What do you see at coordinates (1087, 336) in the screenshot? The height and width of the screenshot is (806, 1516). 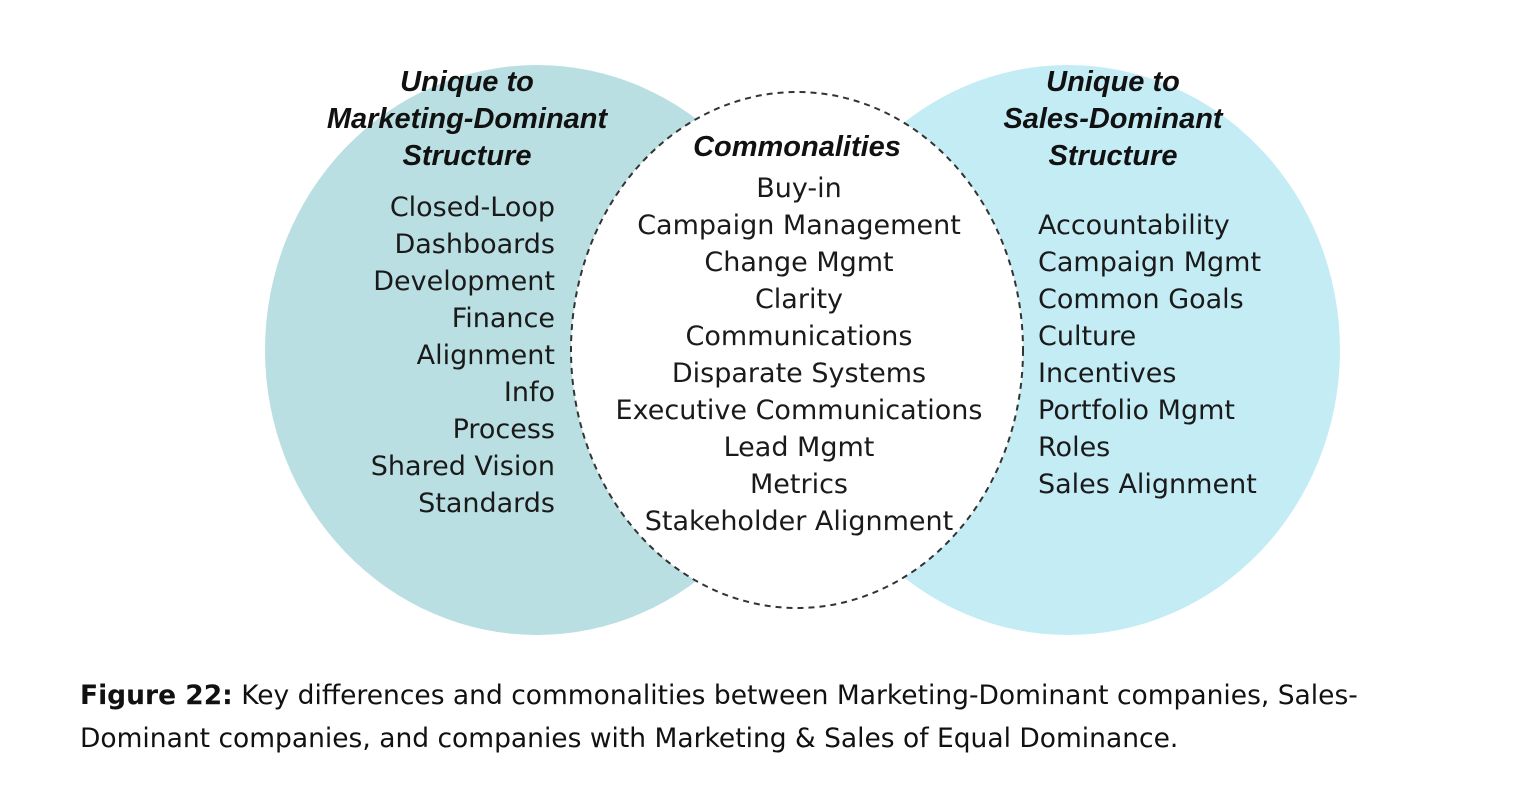 I see `sales-item: Culture` at bounding box center [1087, 336].